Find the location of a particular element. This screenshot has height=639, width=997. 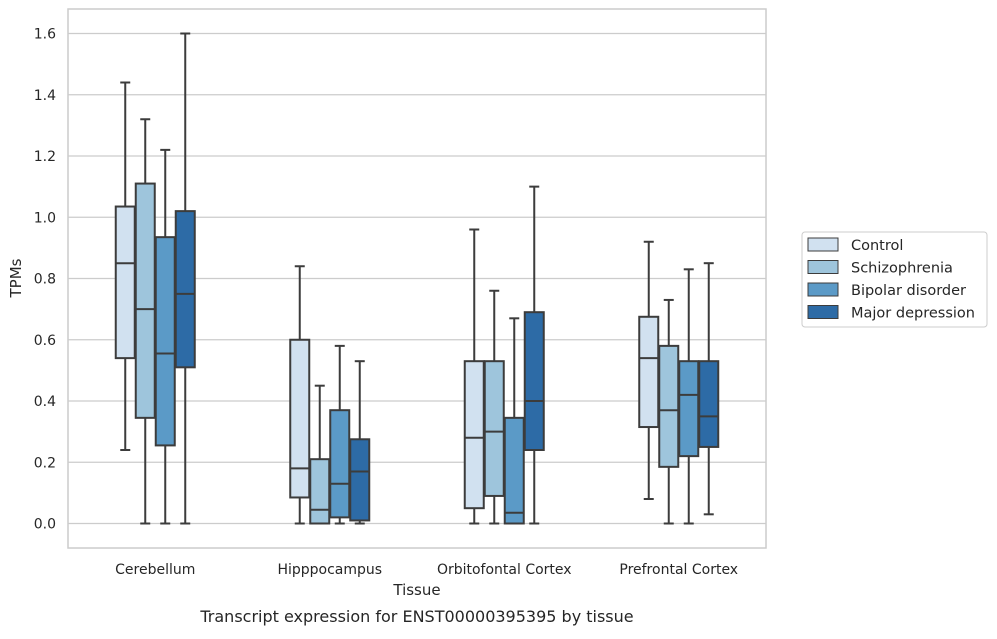

legend-label: Schizophrenia is located at coordinates (902, 269).